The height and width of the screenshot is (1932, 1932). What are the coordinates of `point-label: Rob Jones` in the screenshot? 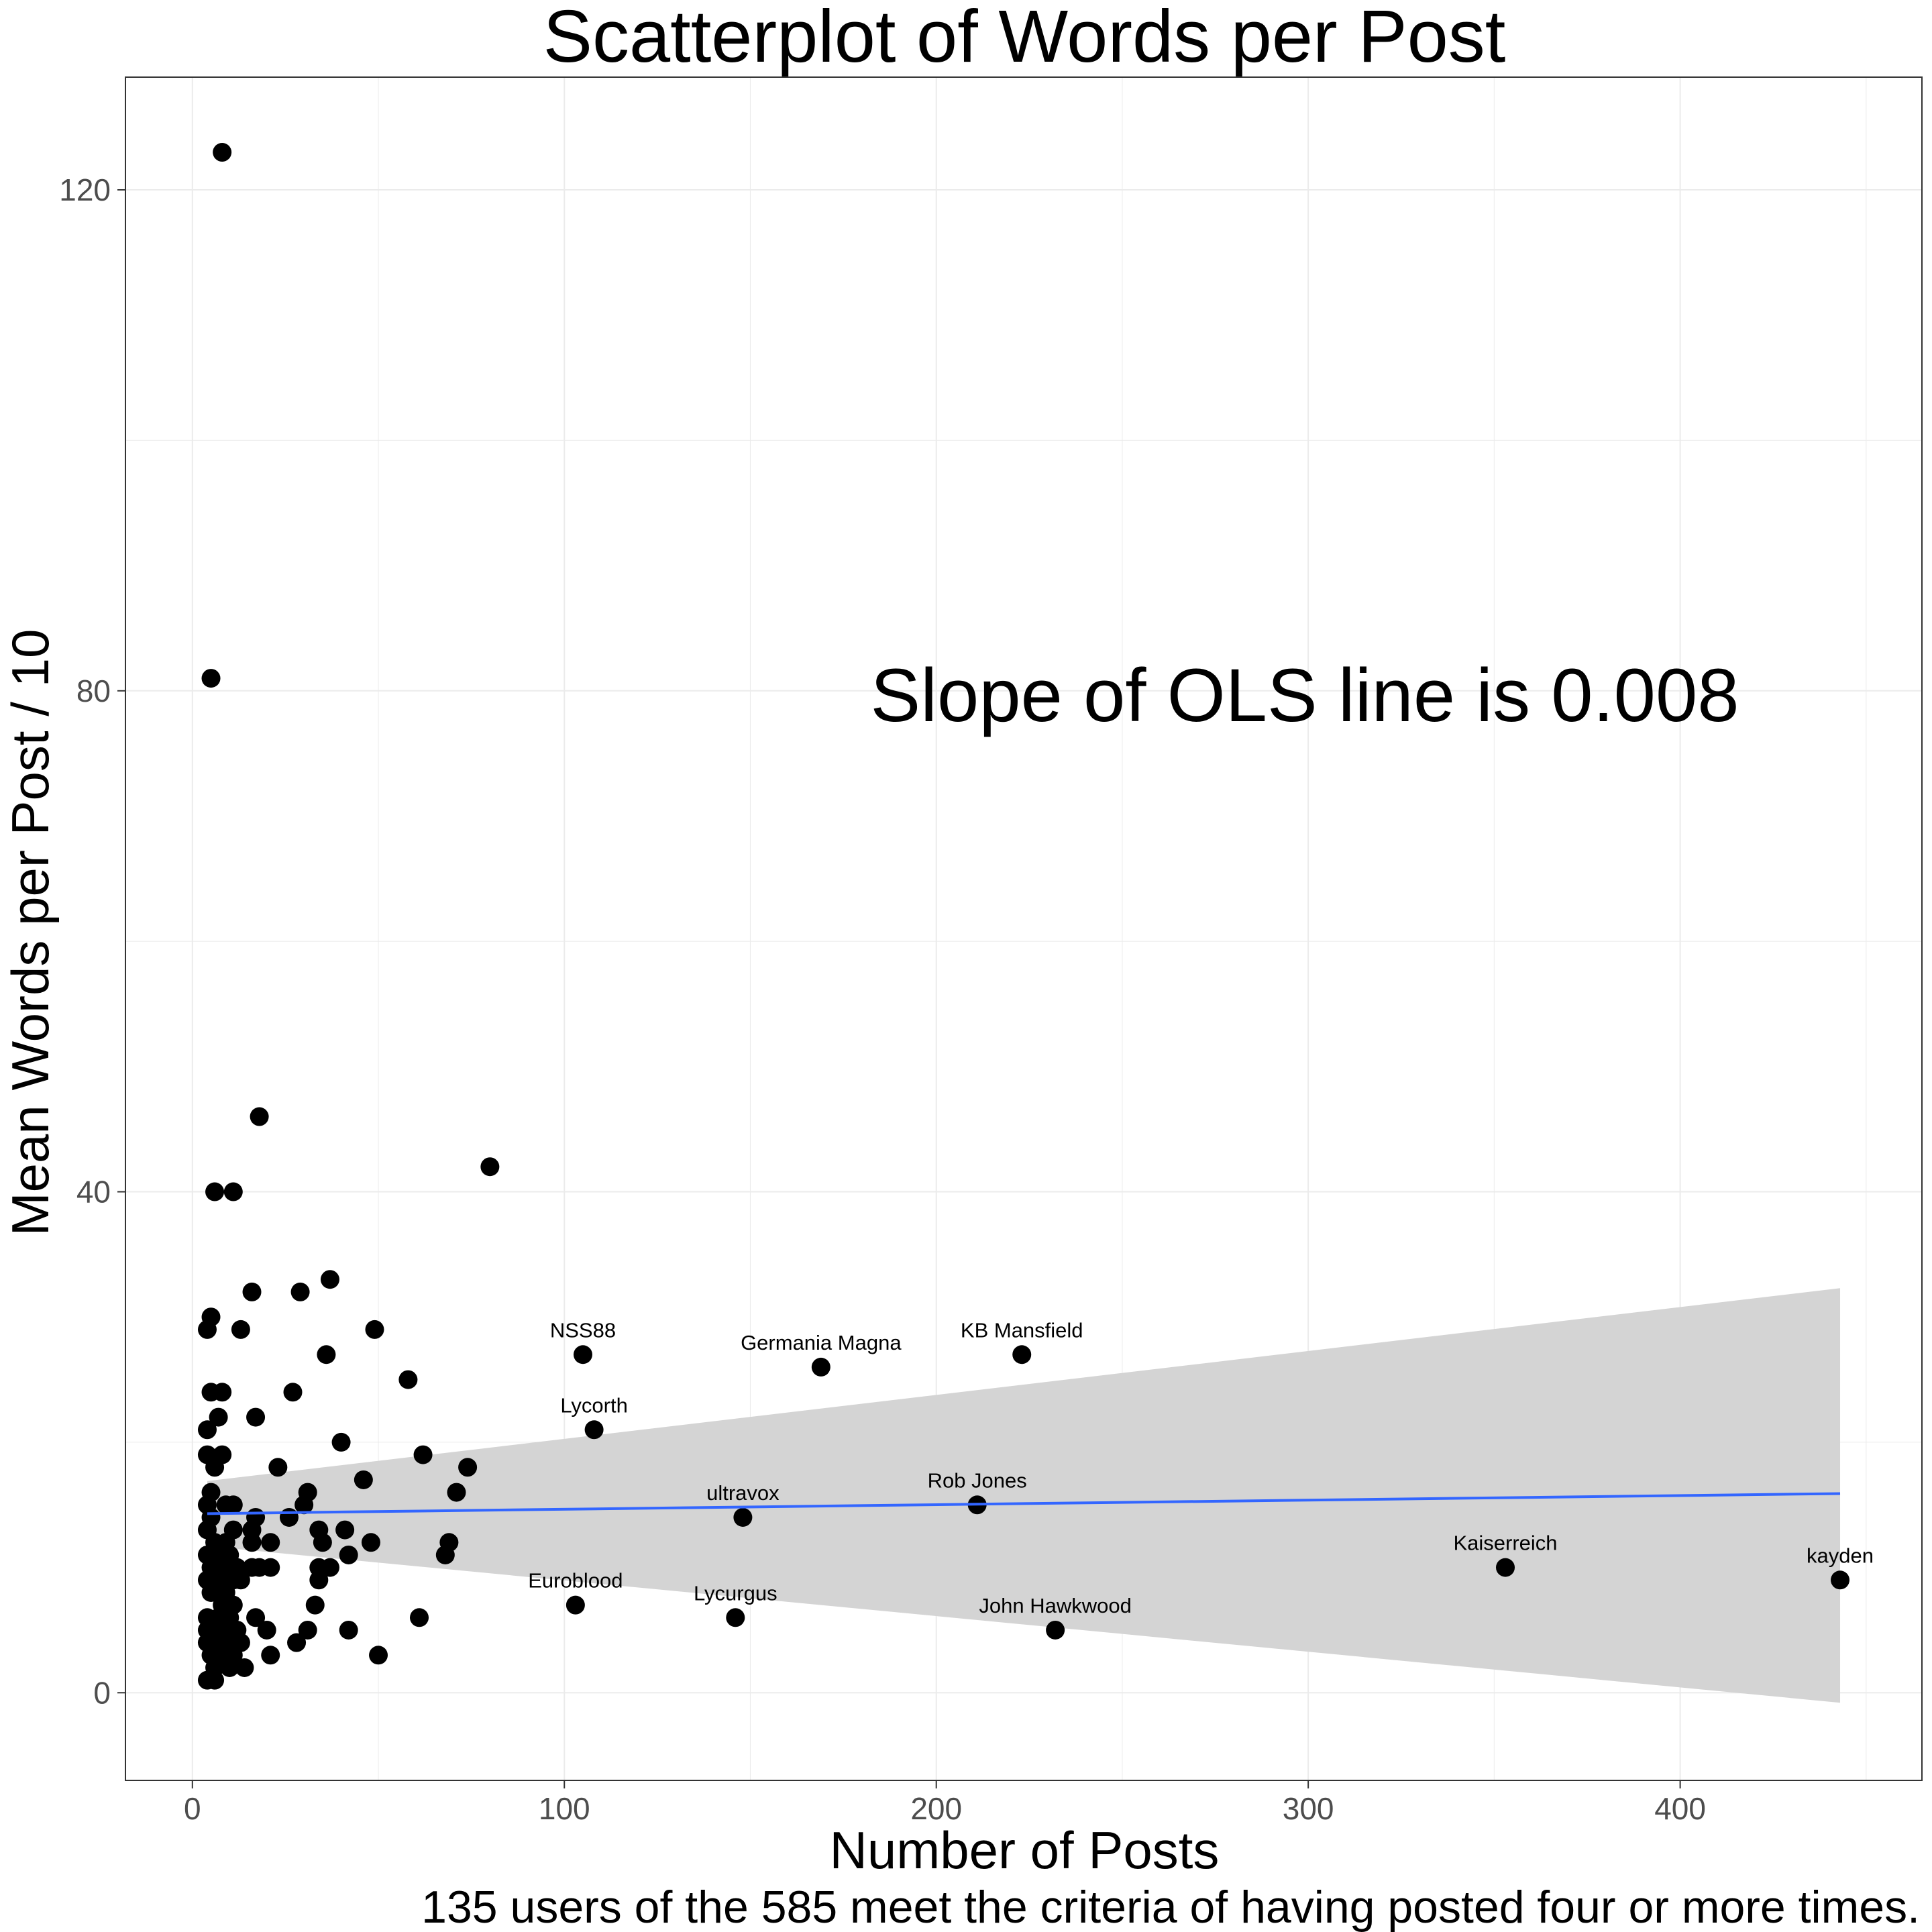 It's located at (977, 1480).